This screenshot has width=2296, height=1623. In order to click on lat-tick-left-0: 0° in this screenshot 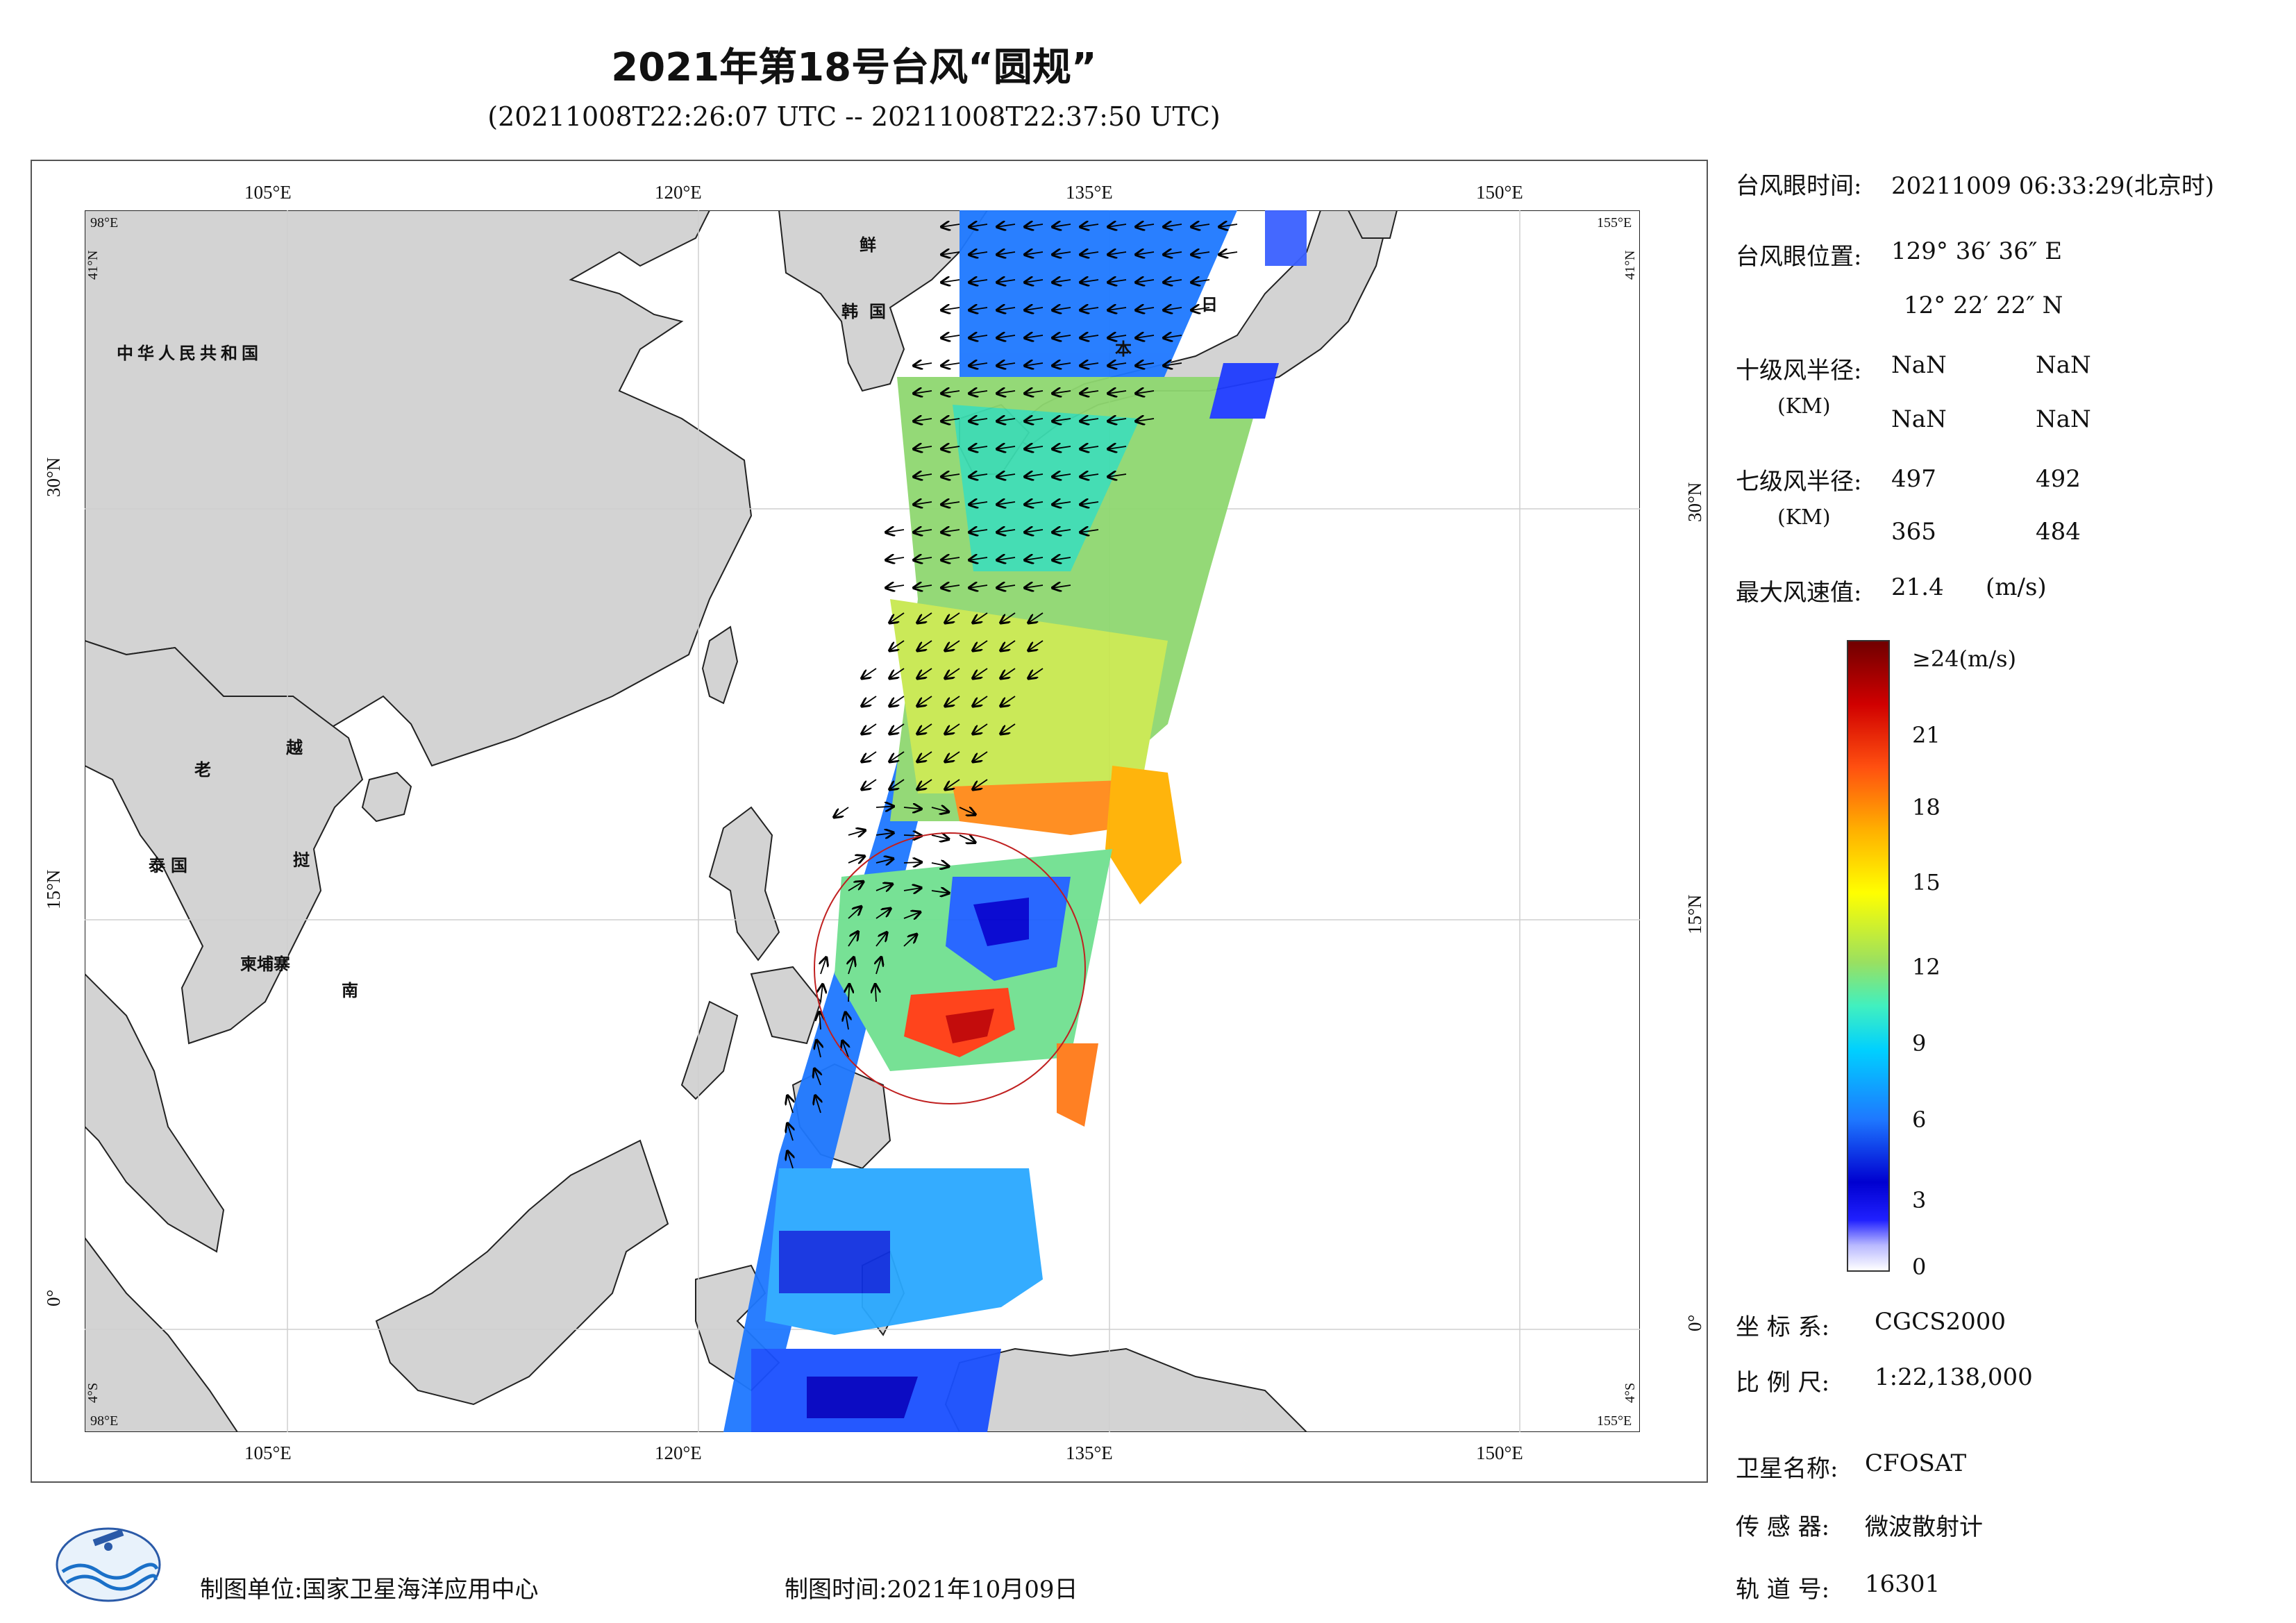, I will do `click(53, 1297)`.